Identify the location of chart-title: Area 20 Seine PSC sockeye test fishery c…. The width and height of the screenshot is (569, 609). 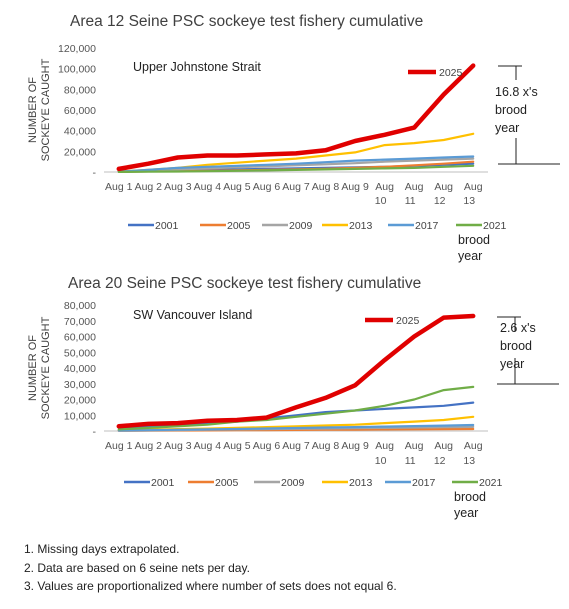
(244, 283).